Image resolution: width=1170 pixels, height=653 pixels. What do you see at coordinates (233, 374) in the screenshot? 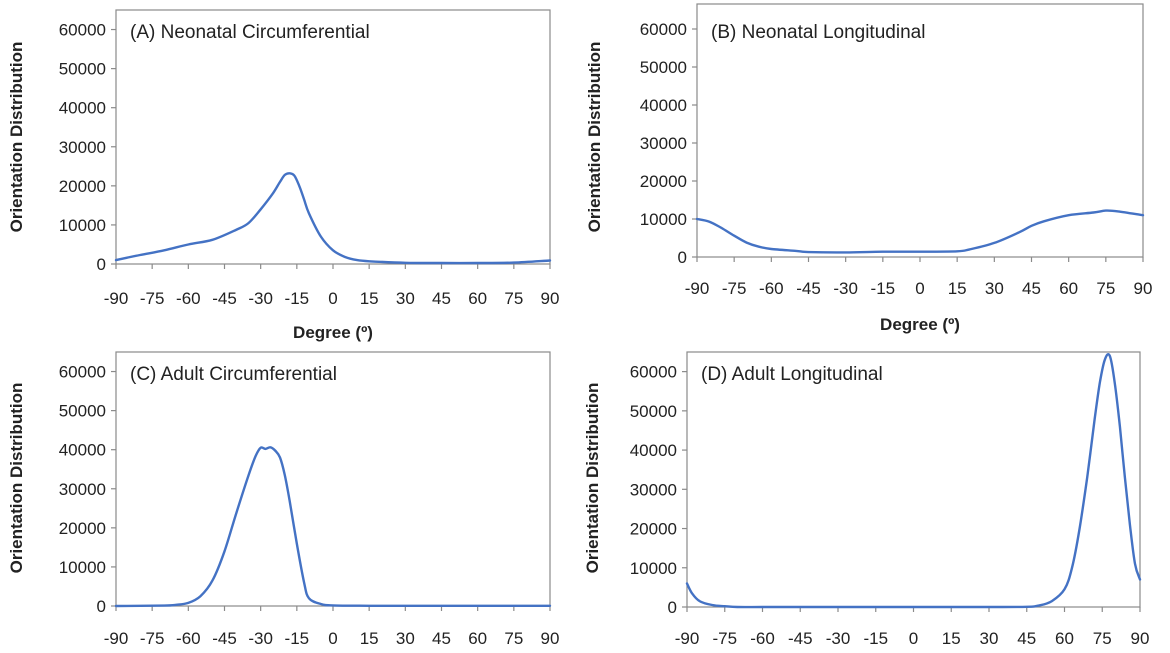
I see `panel-title: (C) Adult Circumferential` at bounding box center [233, 374].